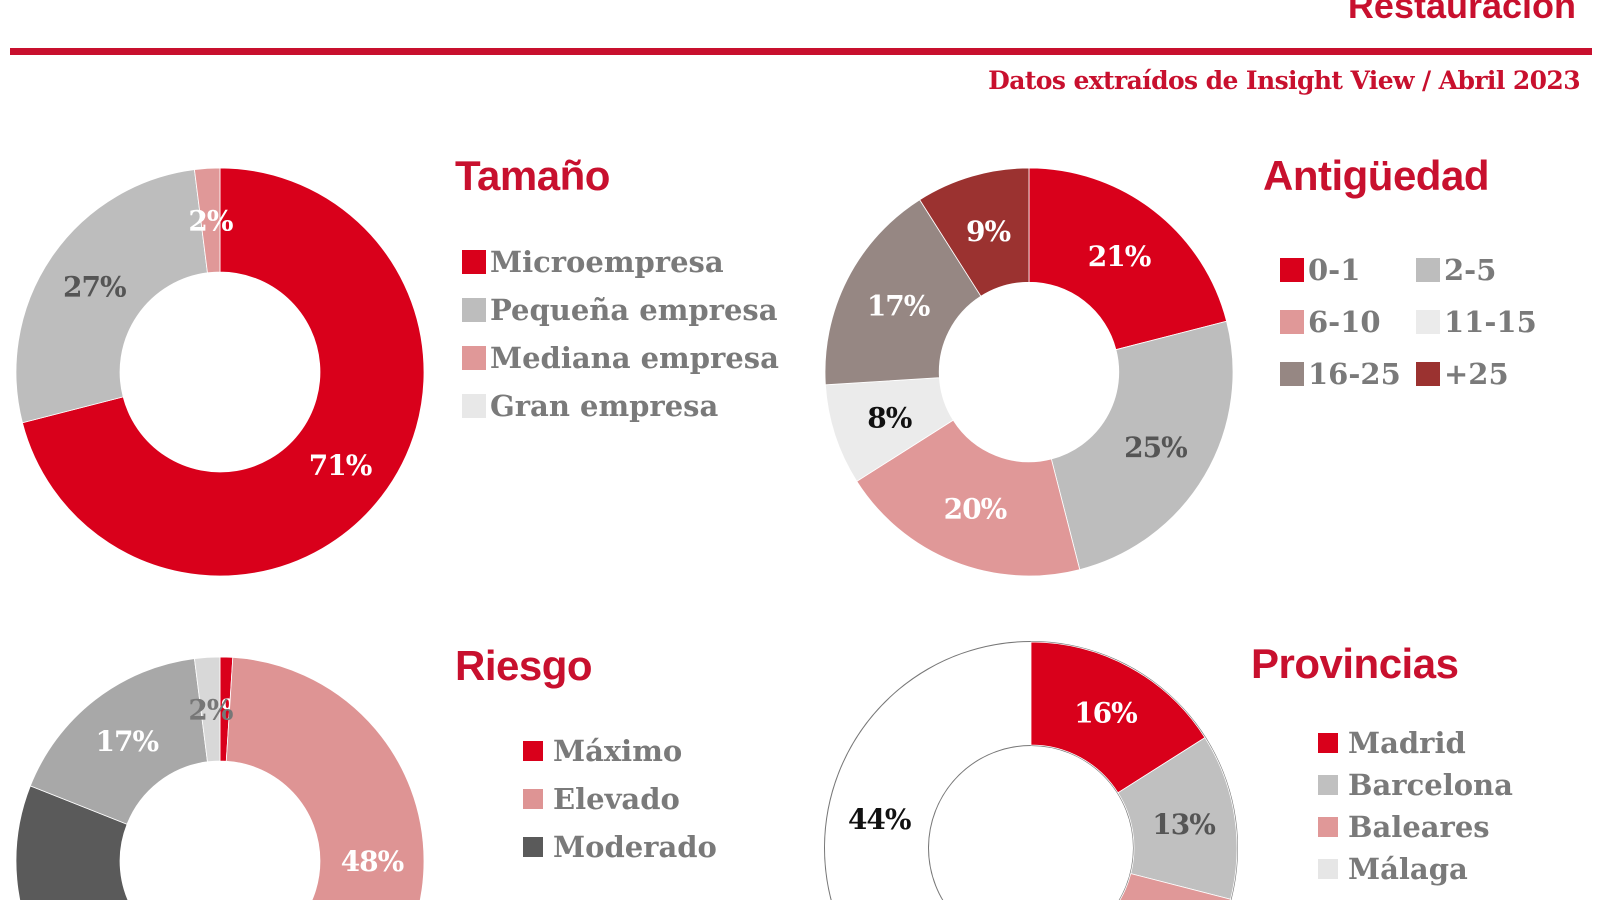 Image resolution: width=1600 pixels, height=900 pixels. Describe the element at coordinates (210, 220) in the screenshot. I see `slice-label-mediana-empresa: 2%` at that location.